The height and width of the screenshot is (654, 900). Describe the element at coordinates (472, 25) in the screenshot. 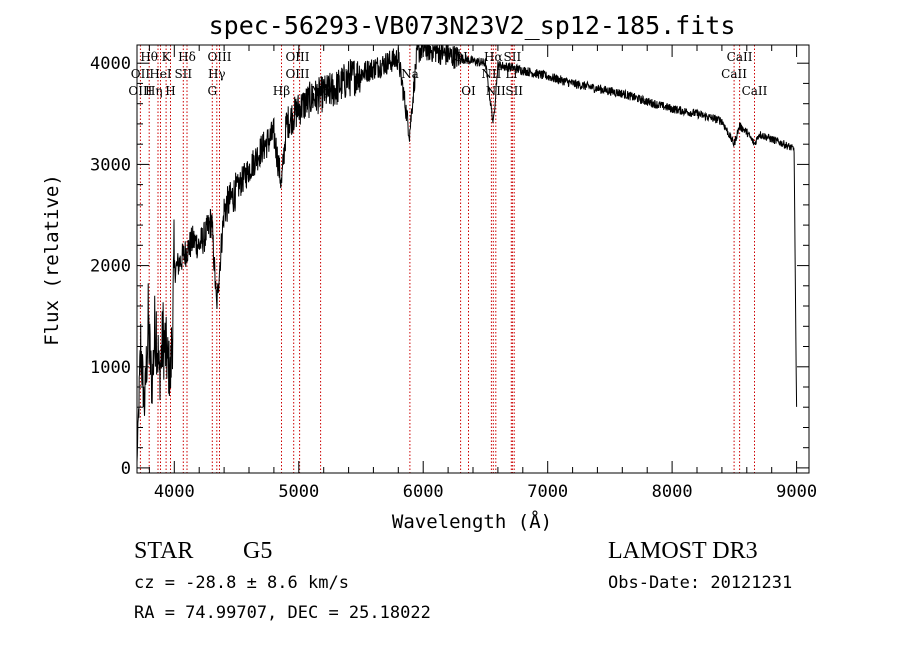

I see `chart-title: spec-56293-VB073N23V2_sp12-185.fits` at that location.